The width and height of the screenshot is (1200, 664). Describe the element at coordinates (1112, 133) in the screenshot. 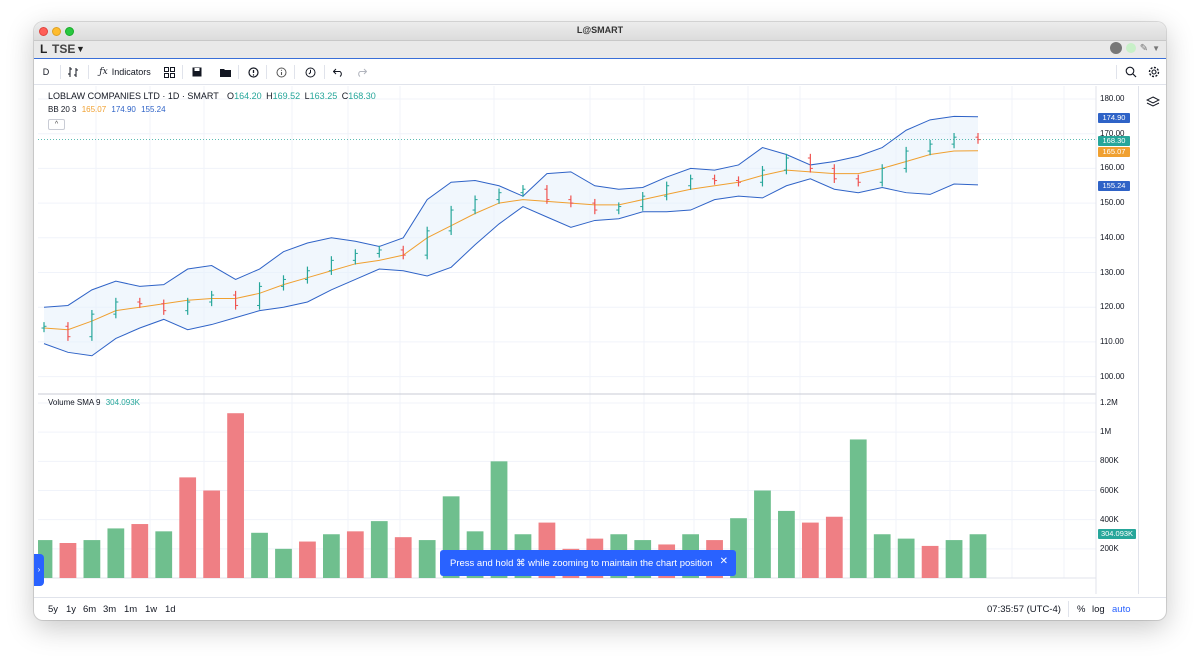

I see `price-tick-label: 170.00` at that location.